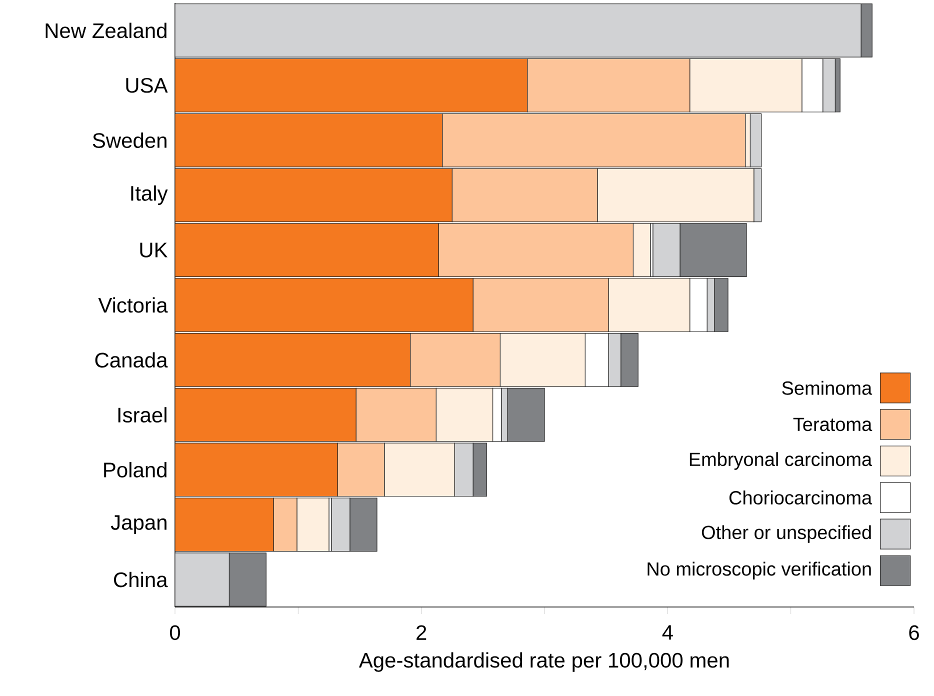  I want to click on x-tick-label: 4, so click(667, 632).